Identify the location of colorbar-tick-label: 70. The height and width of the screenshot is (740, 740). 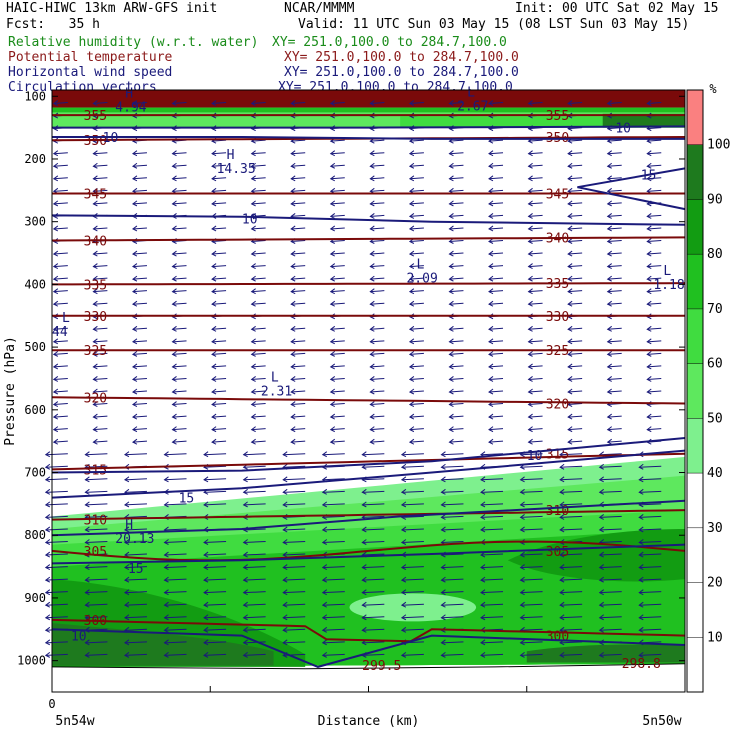
(715, 309).